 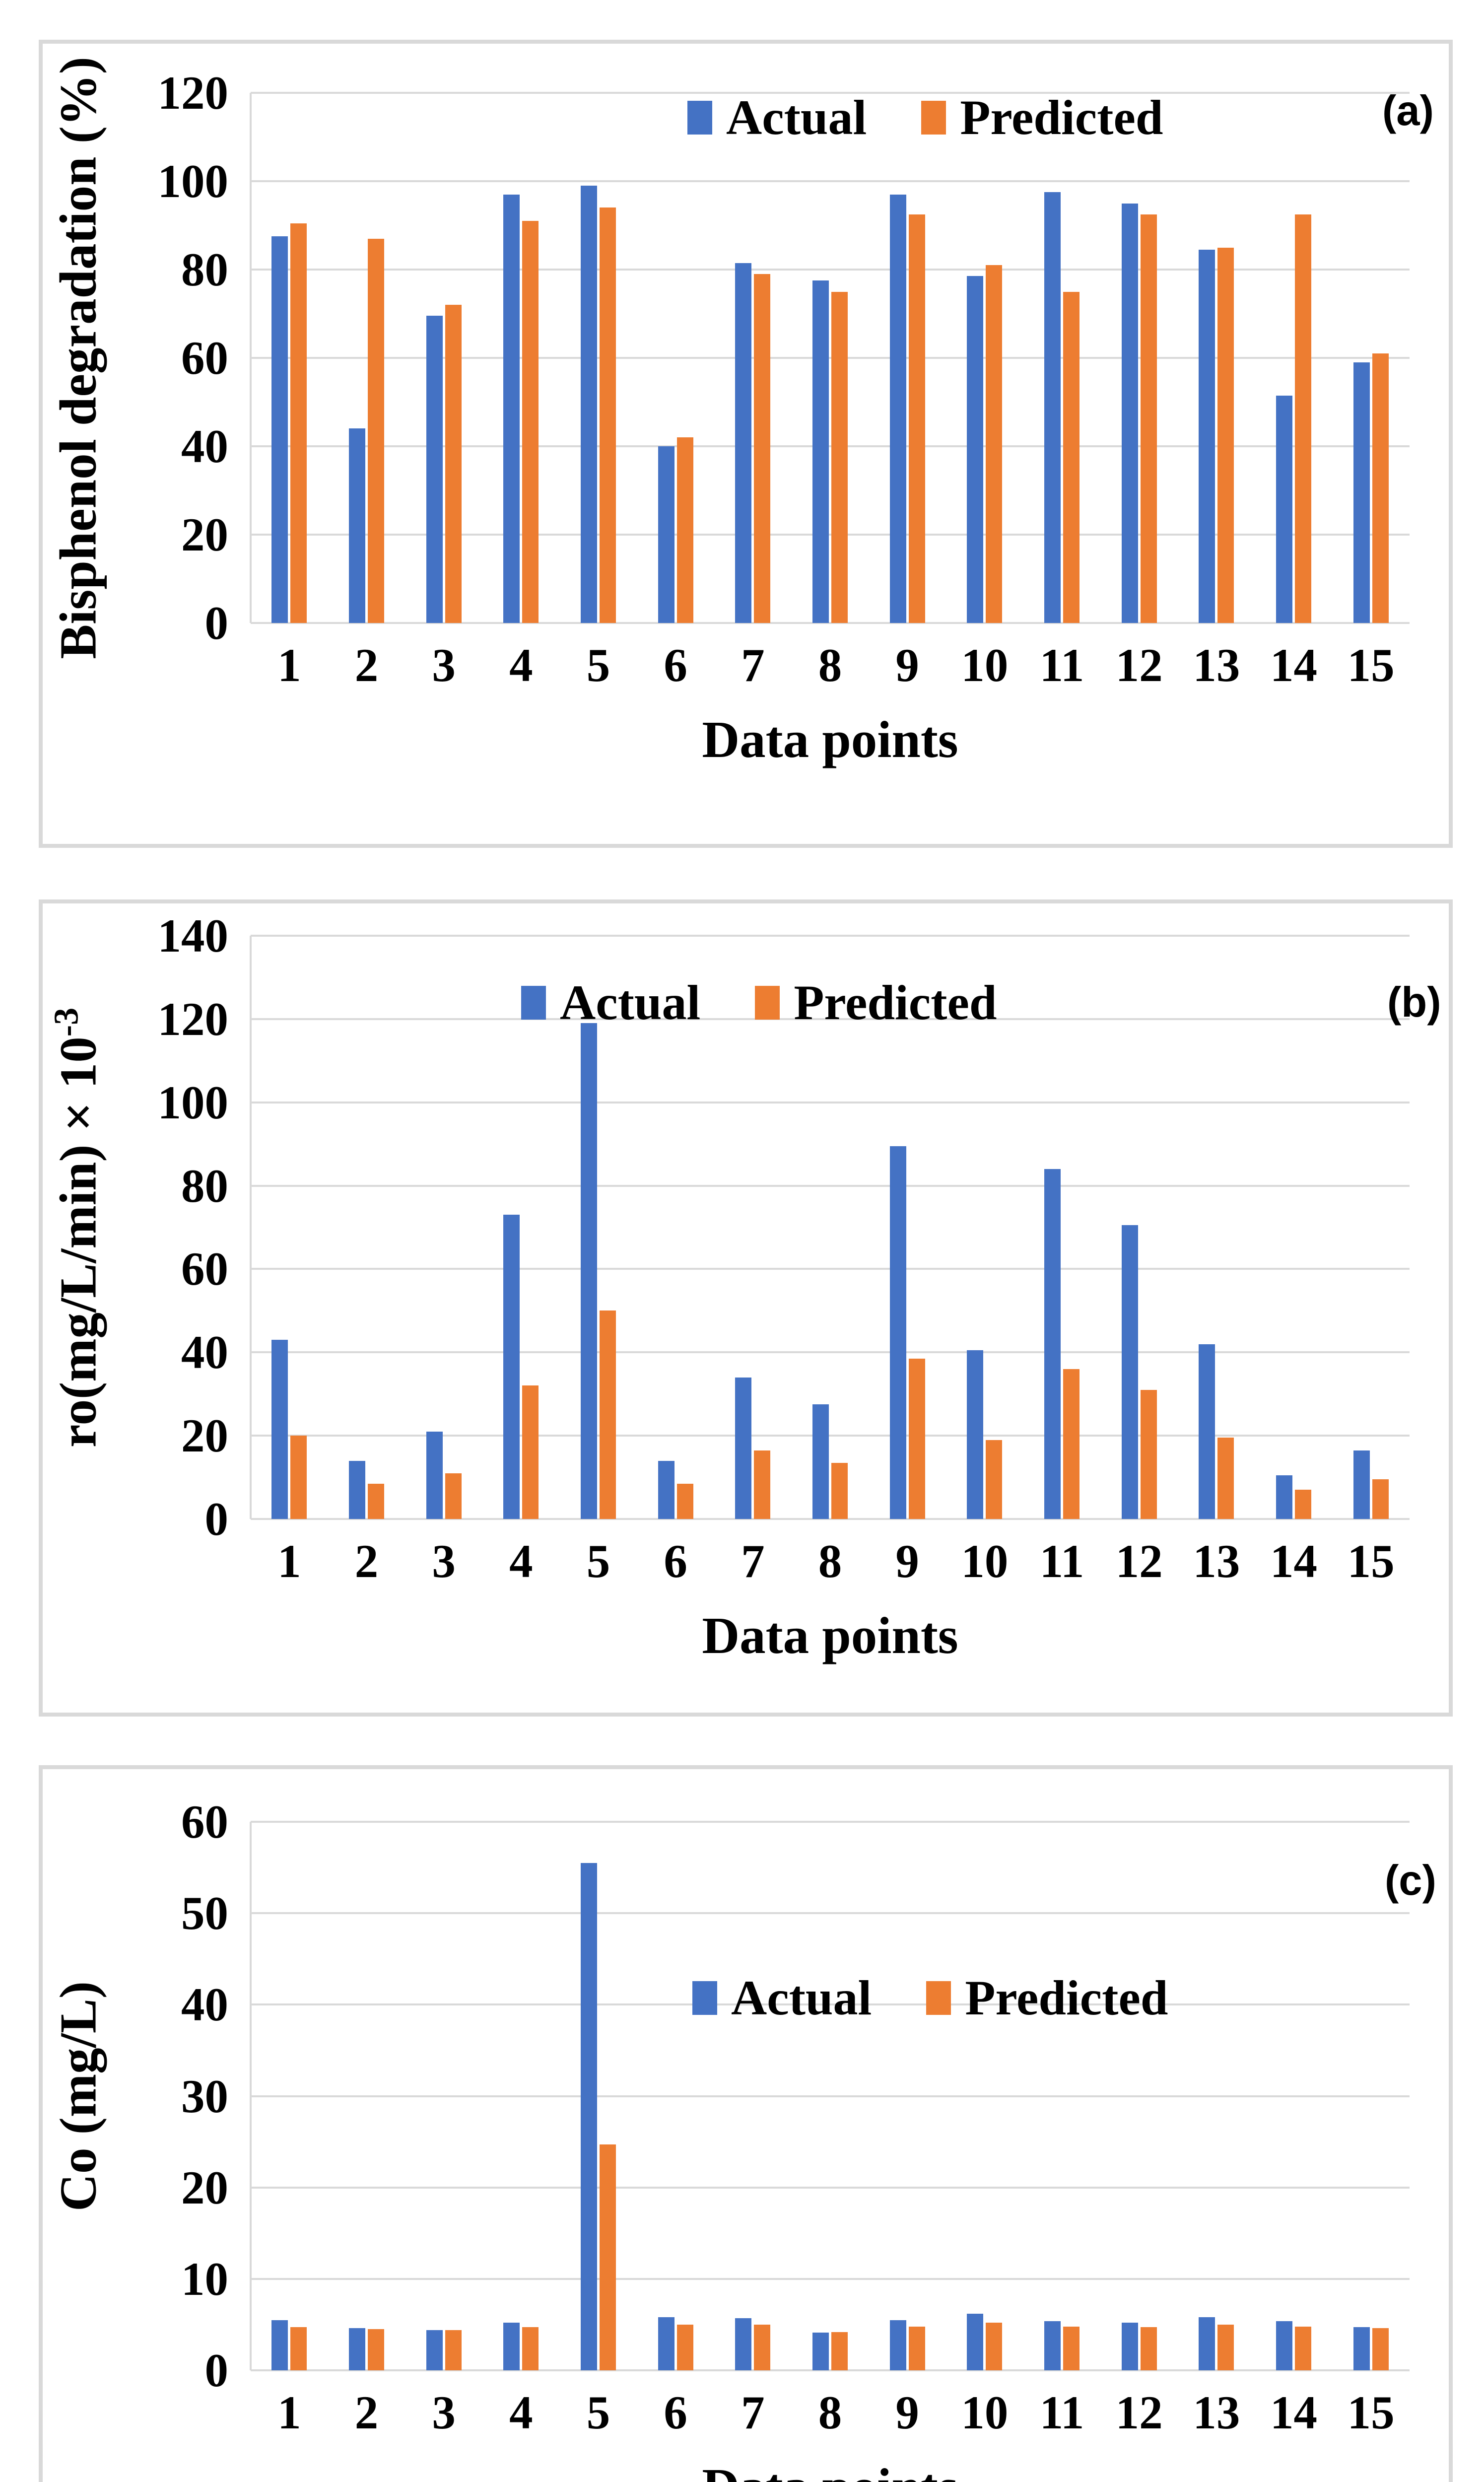 What do you see at coordinates (1139, 665) in the screenshot?
I see `x-tick-label-12: 12` at bounding box center [1139, 665].